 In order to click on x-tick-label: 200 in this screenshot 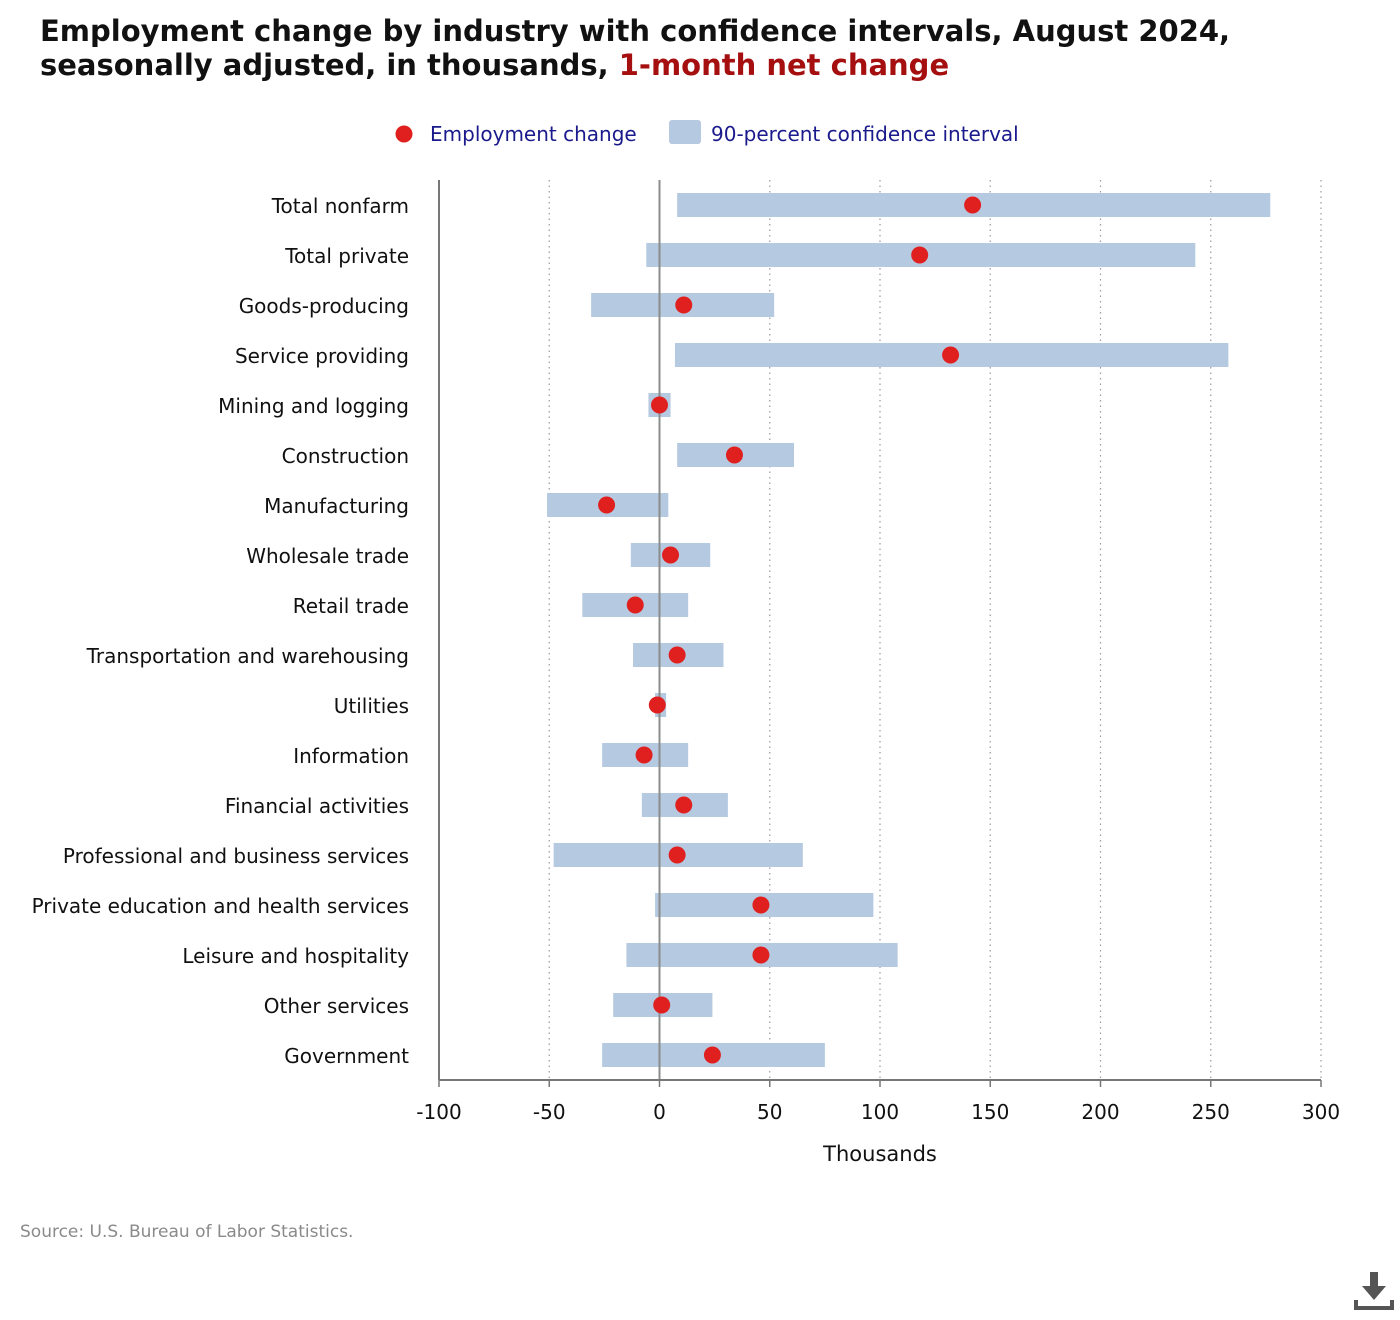, I will do `click(1100, 1112)`.